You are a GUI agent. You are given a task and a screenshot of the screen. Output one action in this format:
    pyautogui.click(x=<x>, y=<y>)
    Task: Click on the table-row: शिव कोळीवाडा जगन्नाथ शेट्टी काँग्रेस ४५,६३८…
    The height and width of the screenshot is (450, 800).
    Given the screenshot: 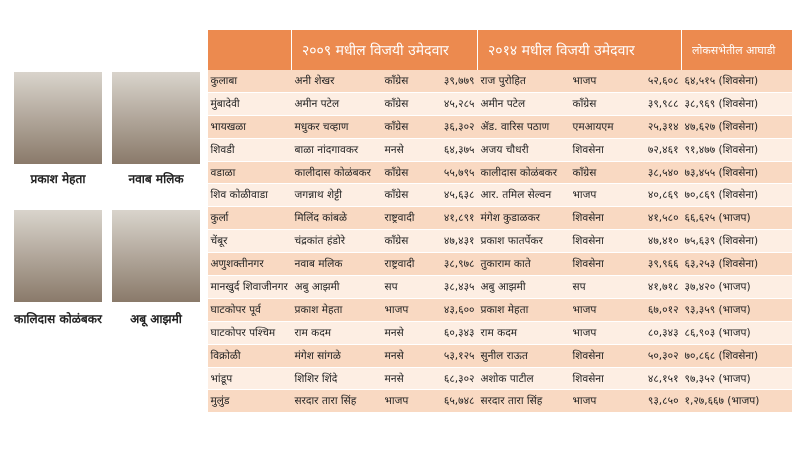 What is the action you would take?
    pyautogui.click(x=499, y=195)
    